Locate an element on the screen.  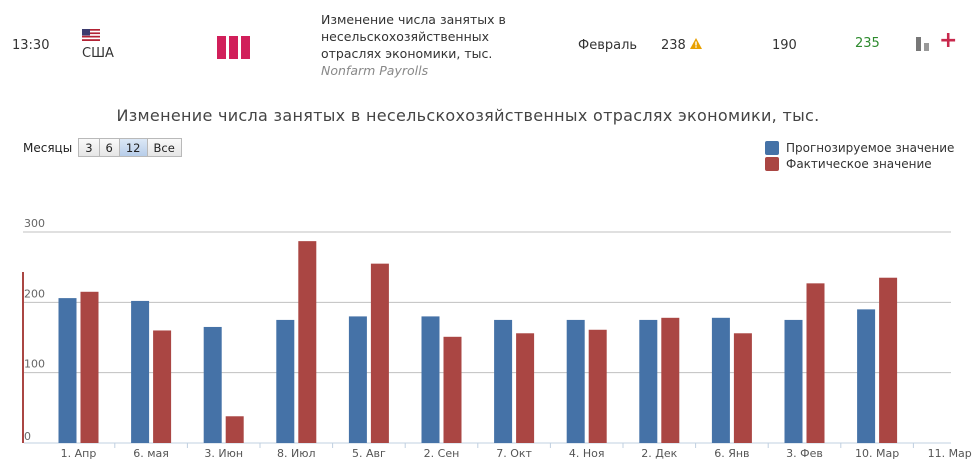
y-tick-label: 300 is located at coordinates (34, 223).